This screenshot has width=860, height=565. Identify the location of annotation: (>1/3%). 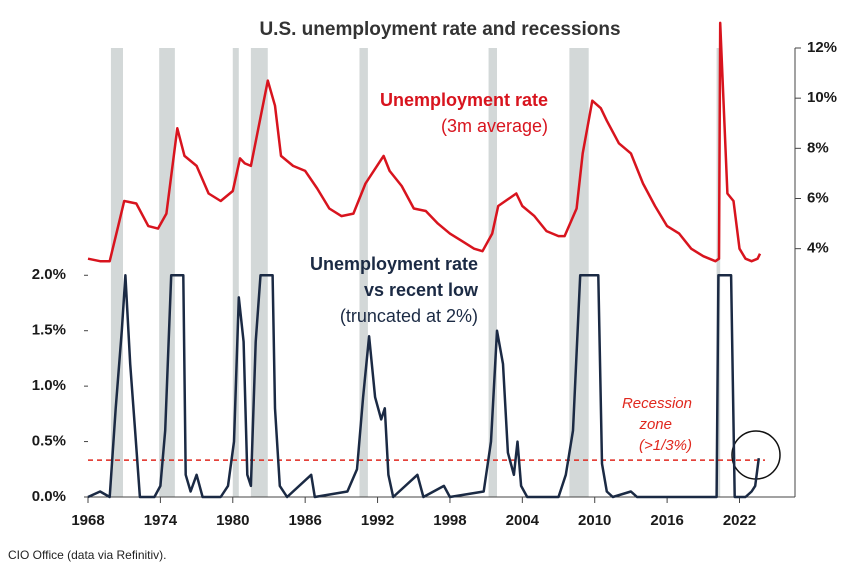
(665, 445).